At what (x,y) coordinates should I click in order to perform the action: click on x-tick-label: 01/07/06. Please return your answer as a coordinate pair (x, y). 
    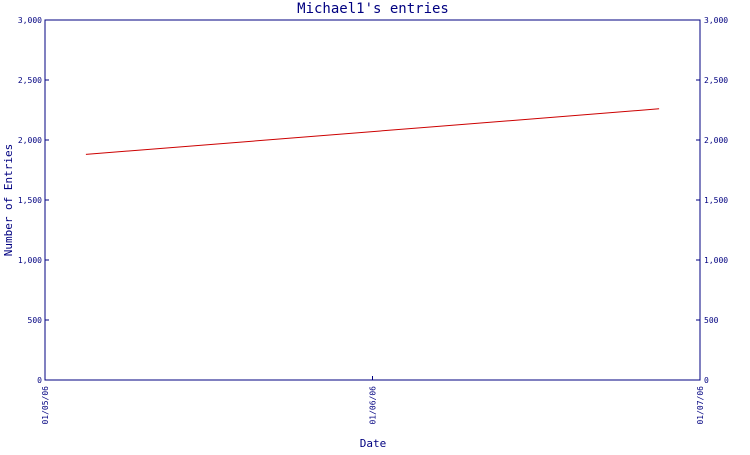
    Looking at the image, I should click on (700, 405).